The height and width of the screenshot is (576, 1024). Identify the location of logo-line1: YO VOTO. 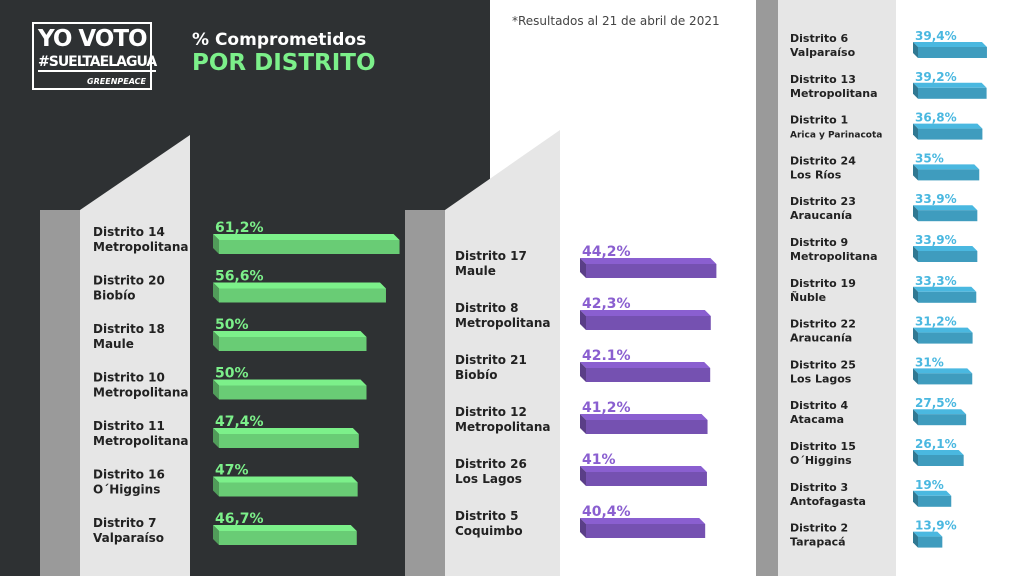
(93, 39).